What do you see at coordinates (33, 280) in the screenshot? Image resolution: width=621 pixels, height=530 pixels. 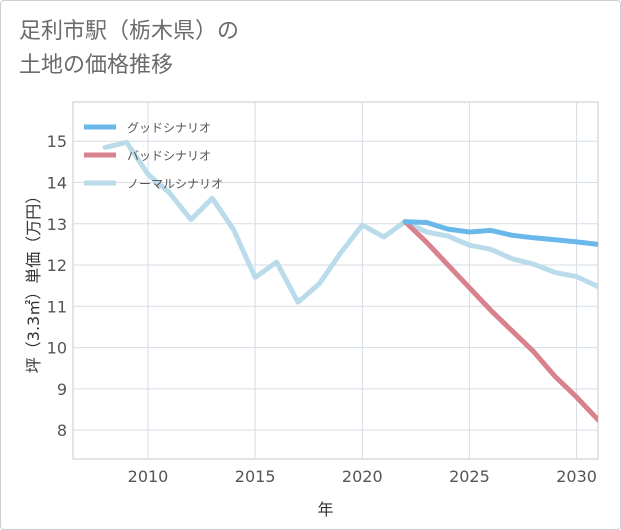 I see `y-axis-title: 坪（3.3㎡）単価（万円）` at bounding box center [33, 280].